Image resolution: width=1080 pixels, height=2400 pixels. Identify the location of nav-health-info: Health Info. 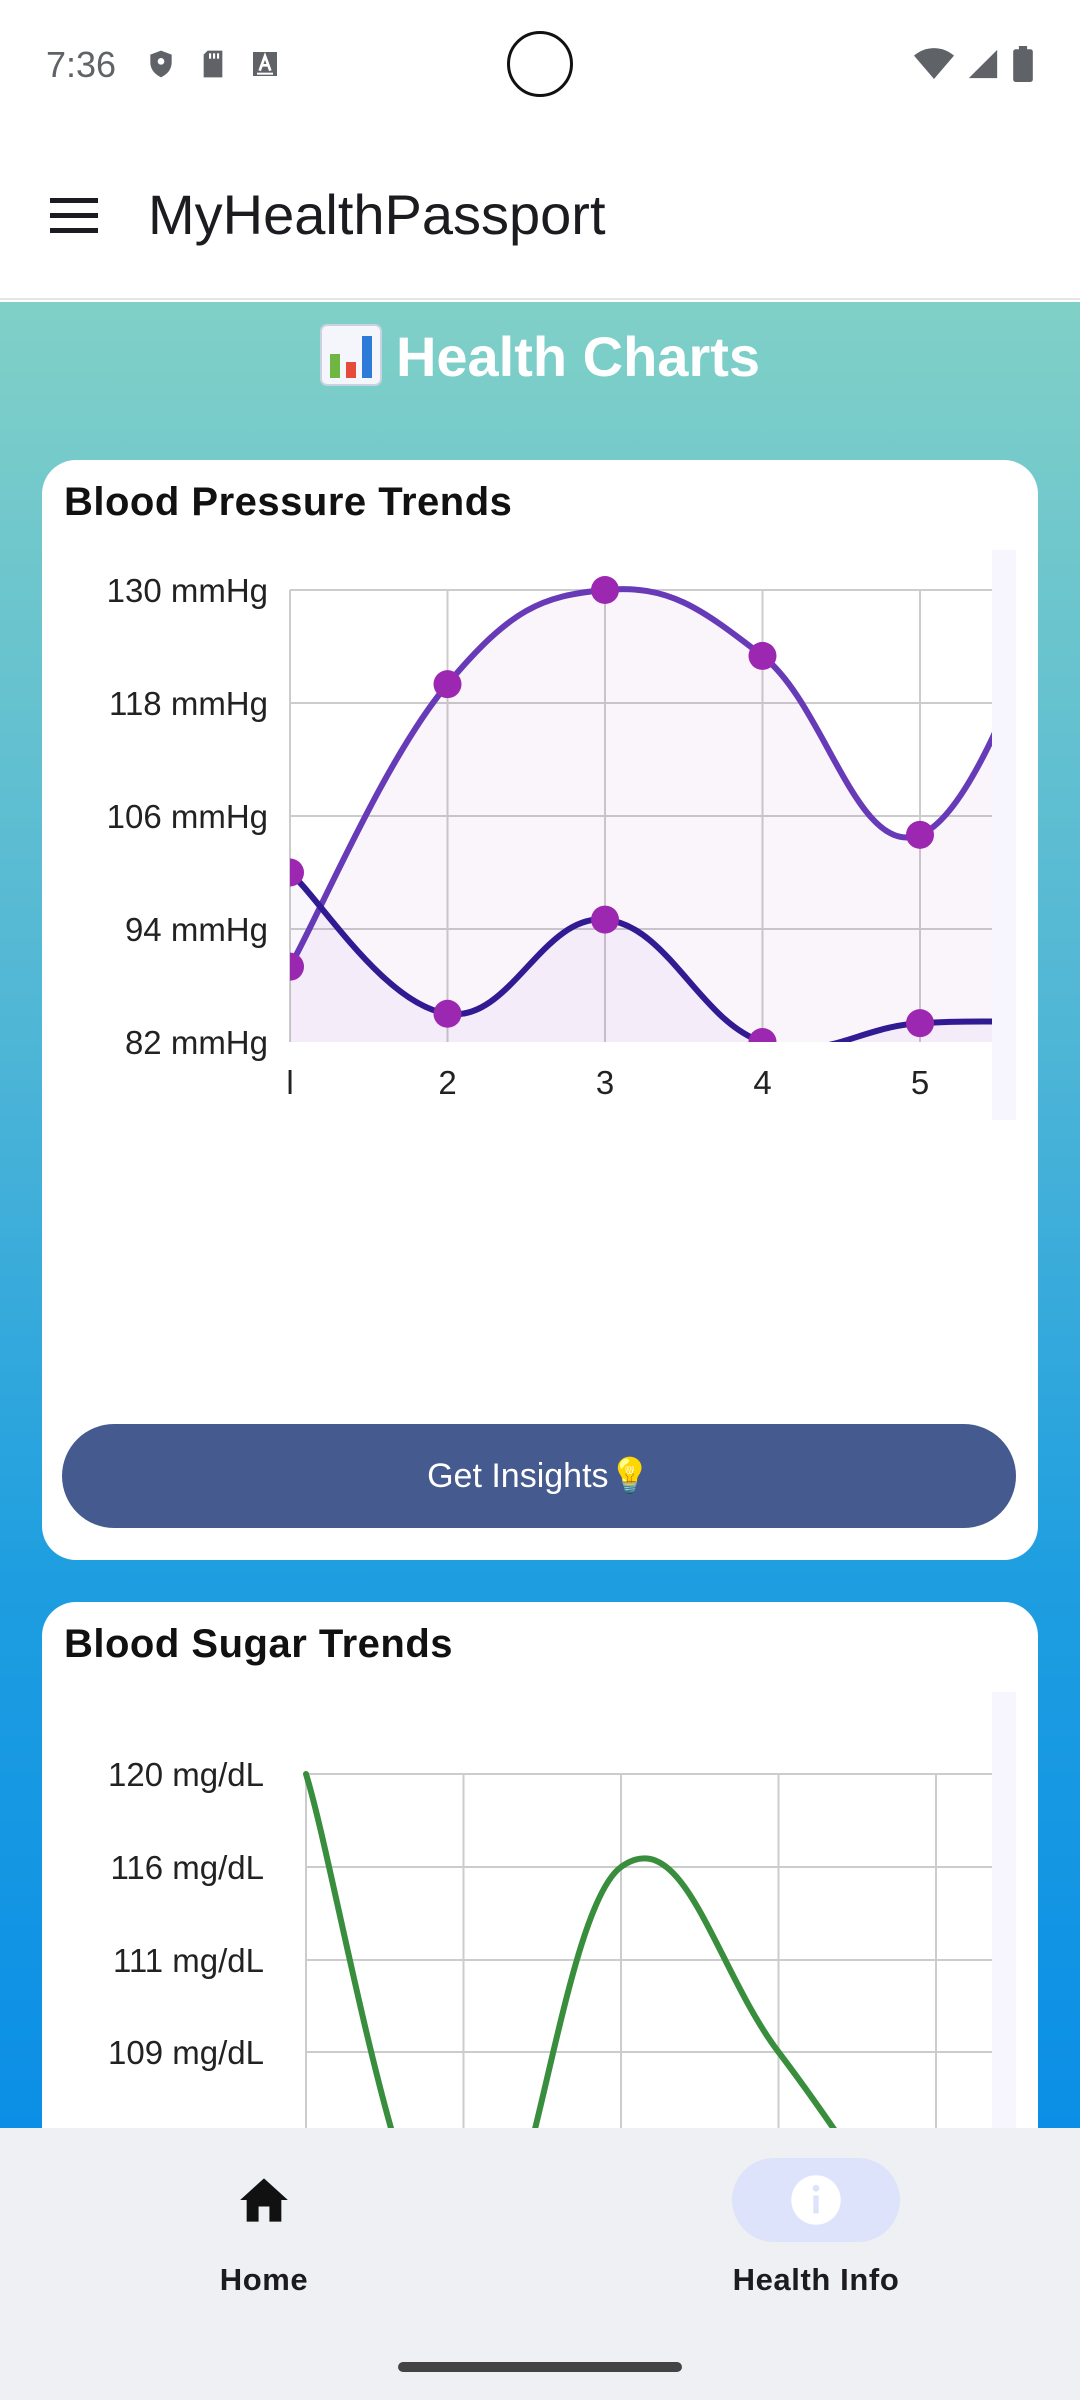
(816, 2228).